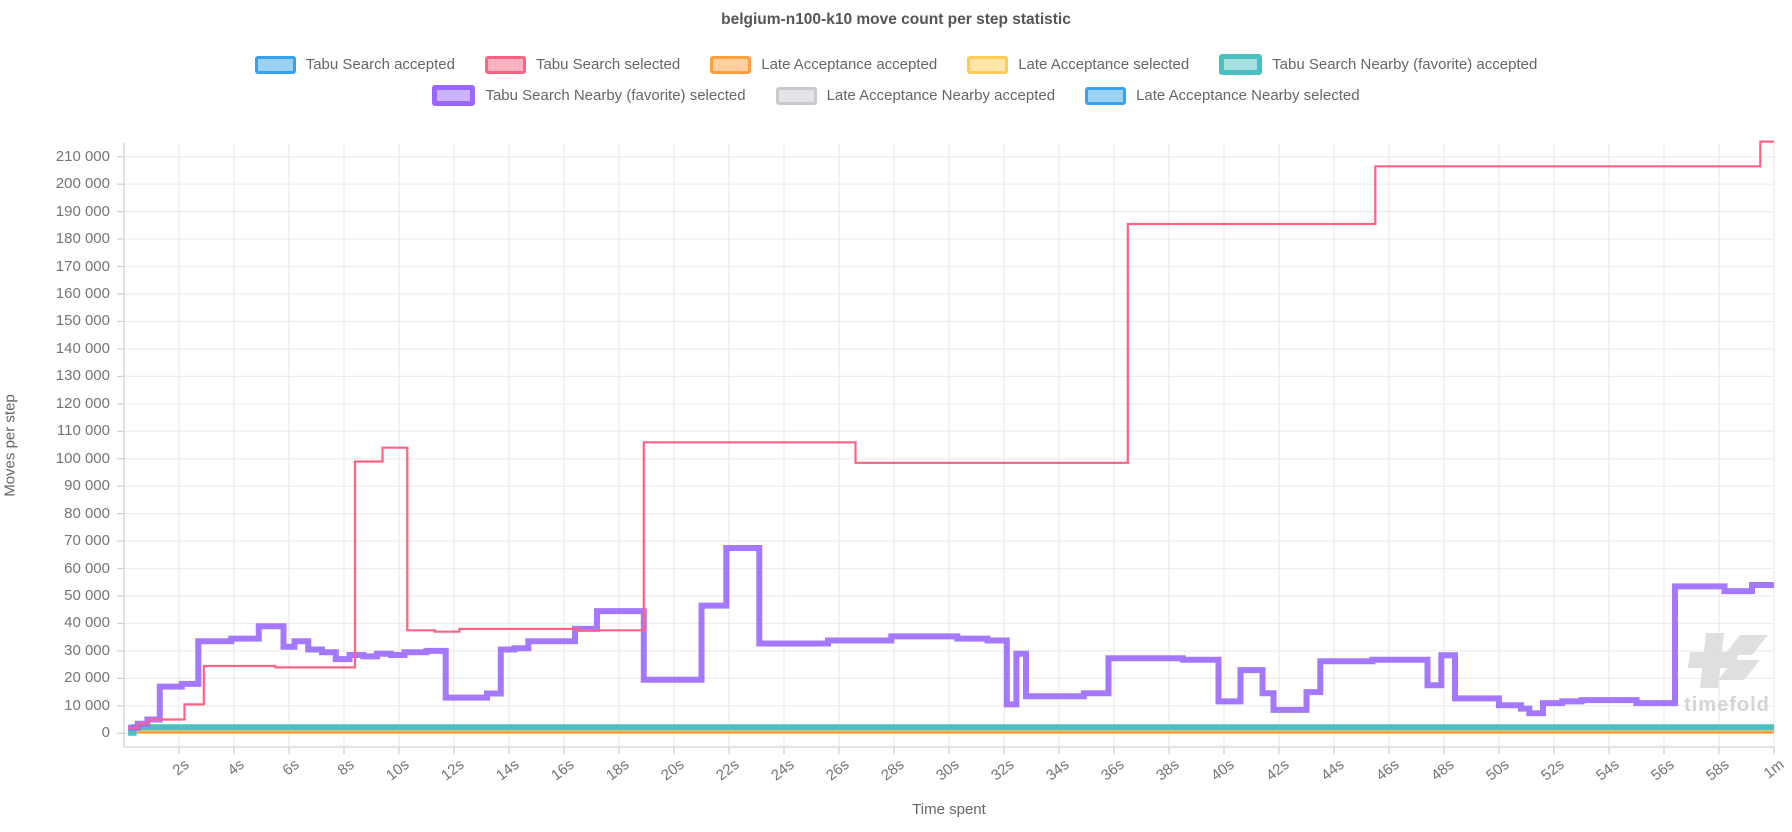 This screenshot has width=1792, height=832. What do you see at coordinates (941, 95) in the screenshot?
I see `legend-item-label: Late Acceptance Nearby accepted` at bounding box center [941, 95].